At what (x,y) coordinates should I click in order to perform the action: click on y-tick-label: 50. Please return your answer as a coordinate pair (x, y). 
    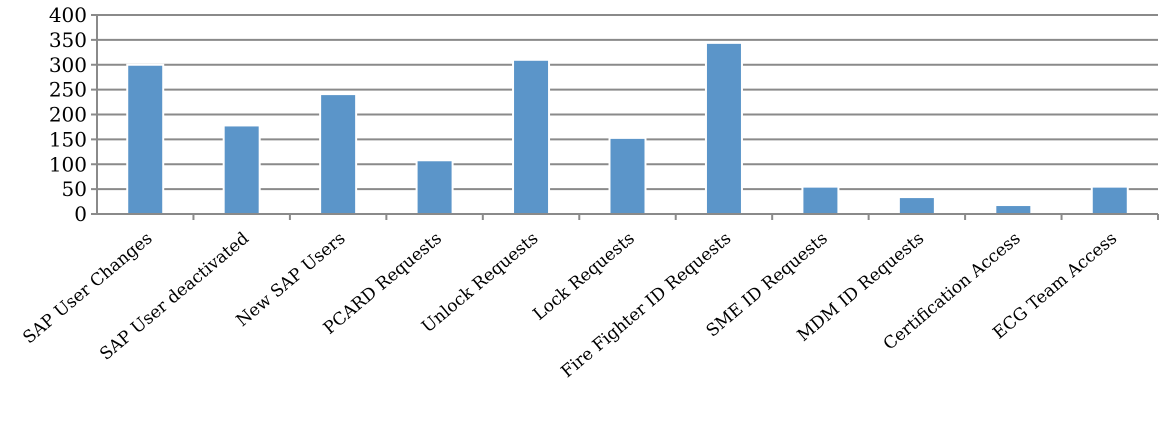
    Looking at the image, I should click on (74, 189).